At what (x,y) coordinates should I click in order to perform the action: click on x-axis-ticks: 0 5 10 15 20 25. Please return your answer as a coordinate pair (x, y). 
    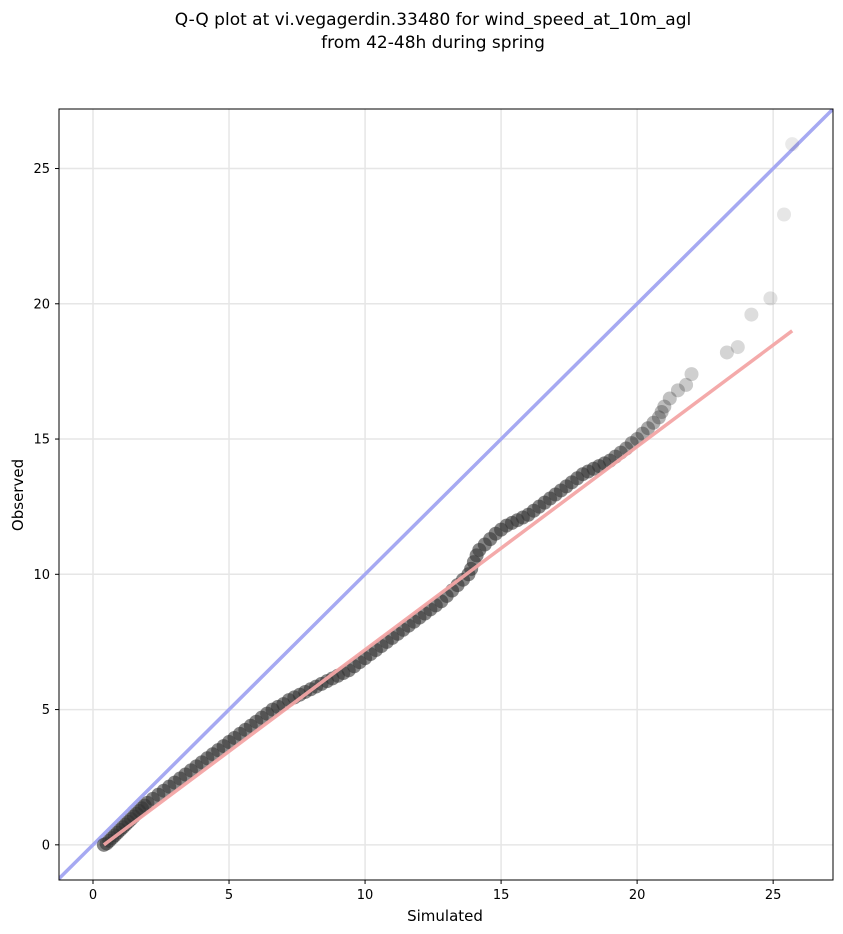
    Looking at the image, I should click on (435, 891).